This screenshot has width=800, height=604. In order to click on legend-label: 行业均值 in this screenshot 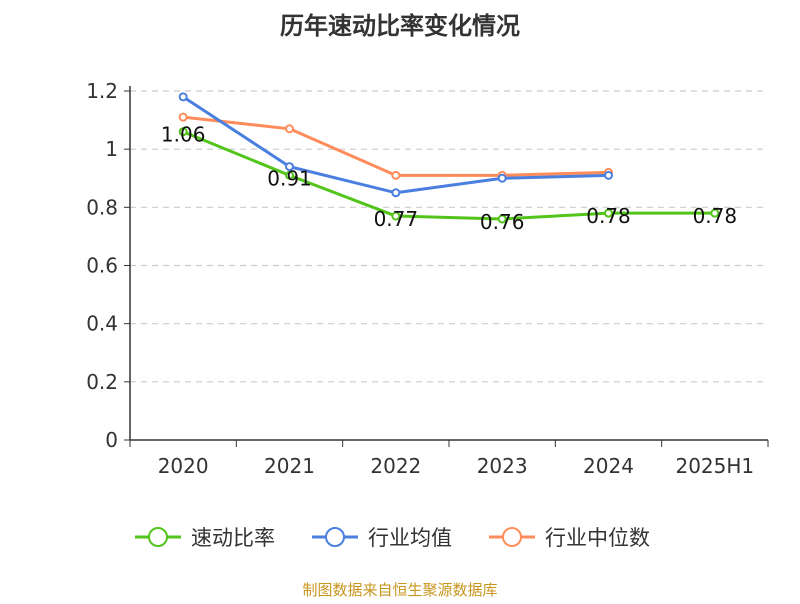, I will do `click(410, 538)`.